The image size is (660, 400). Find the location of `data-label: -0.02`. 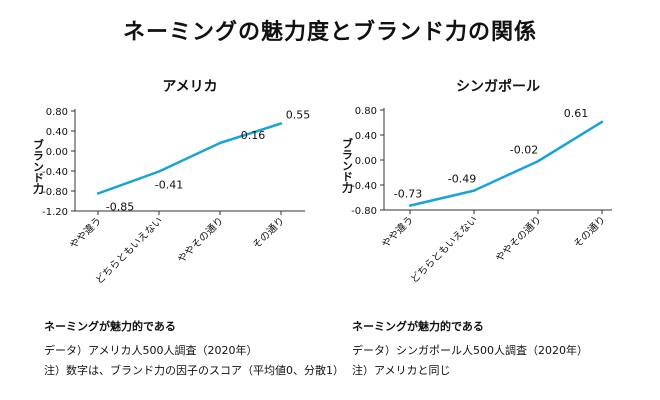

data-label: -0.02 is located at coordinates (524, 149).